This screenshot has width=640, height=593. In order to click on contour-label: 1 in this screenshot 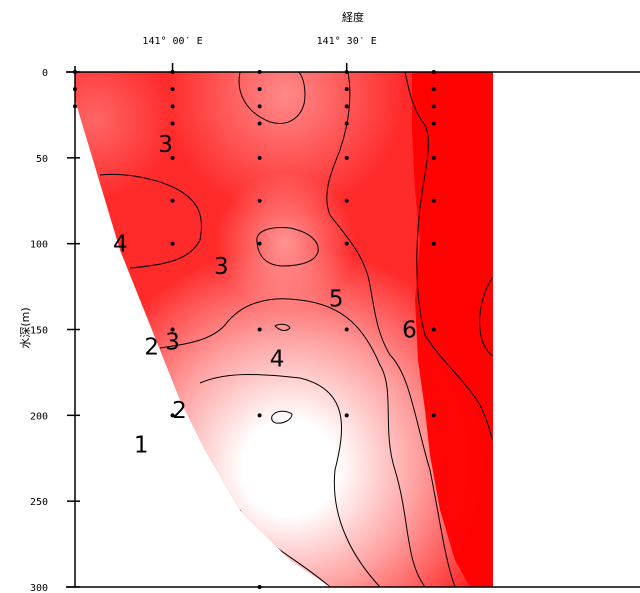, I will do `click(141, 446)`.